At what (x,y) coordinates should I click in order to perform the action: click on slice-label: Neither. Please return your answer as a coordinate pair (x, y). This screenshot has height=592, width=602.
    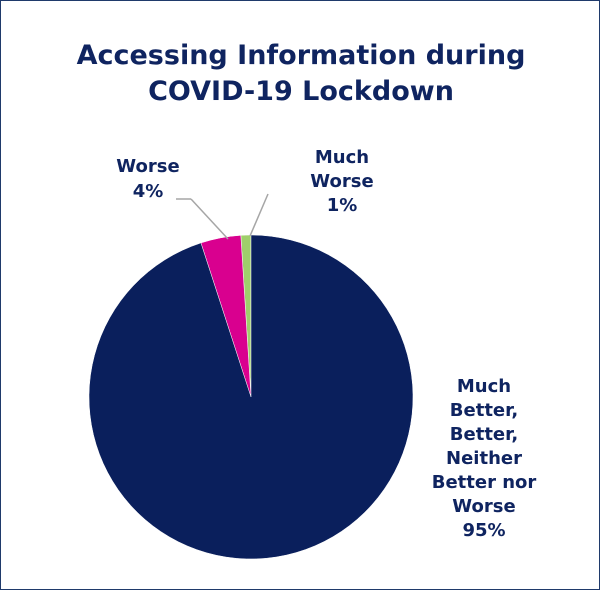
    Looking at the image, I should click on (484, 458).